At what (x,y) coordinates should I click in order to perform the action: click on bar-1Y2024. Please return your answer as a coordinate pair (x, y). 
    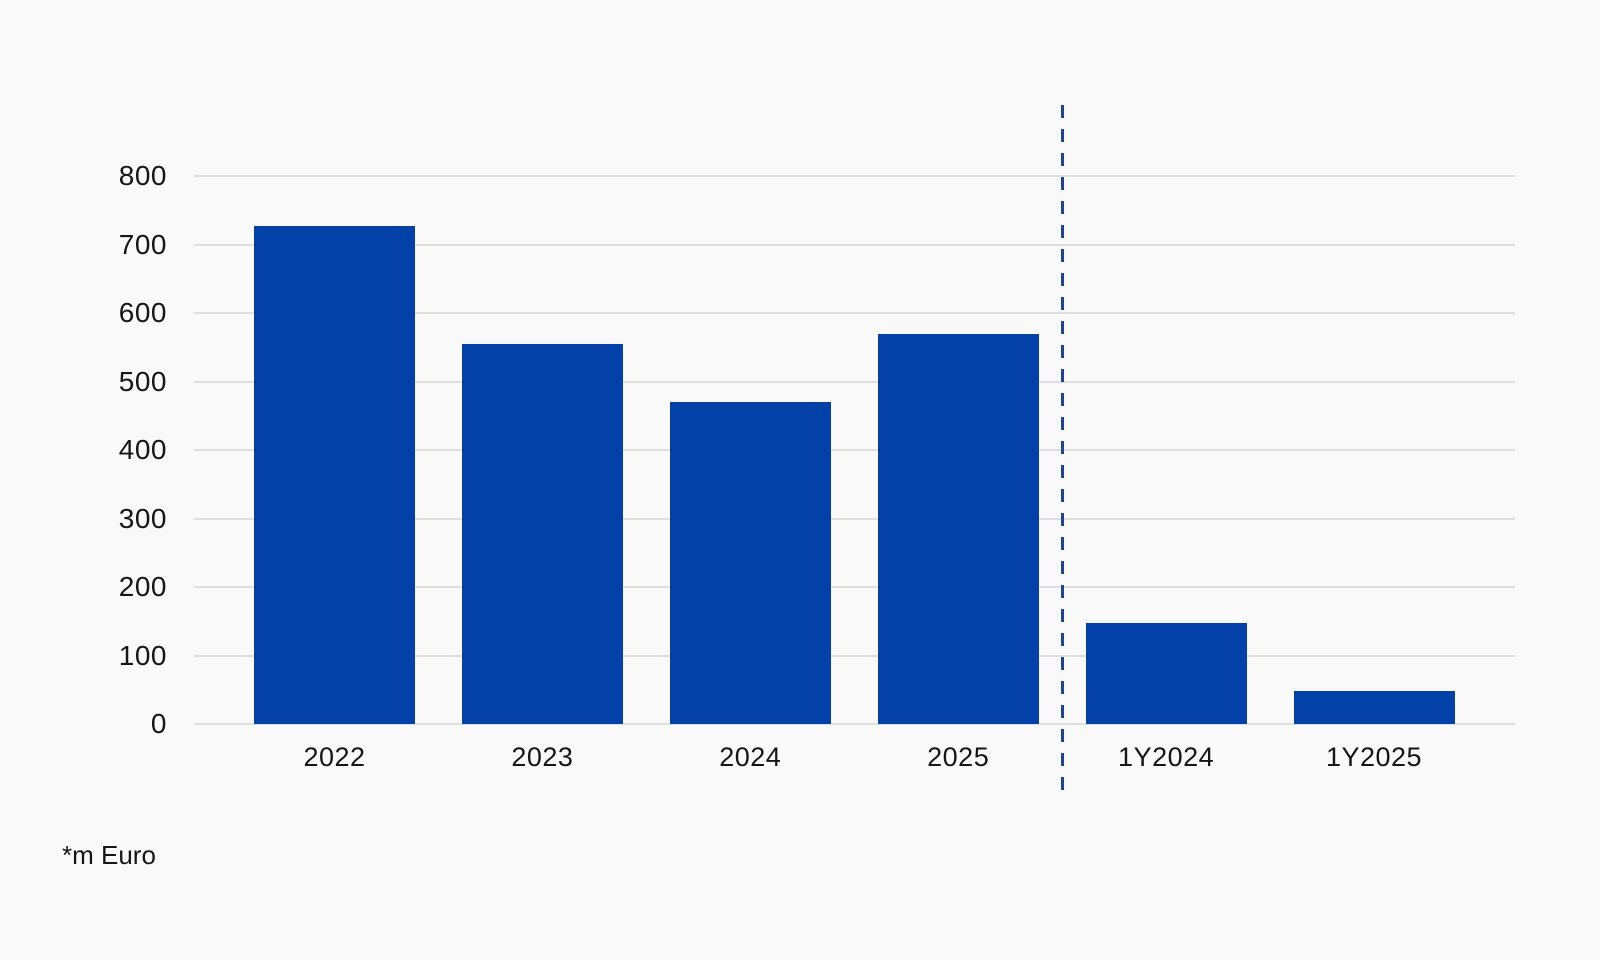
    Looking at the image, I should click on (1166, 673).